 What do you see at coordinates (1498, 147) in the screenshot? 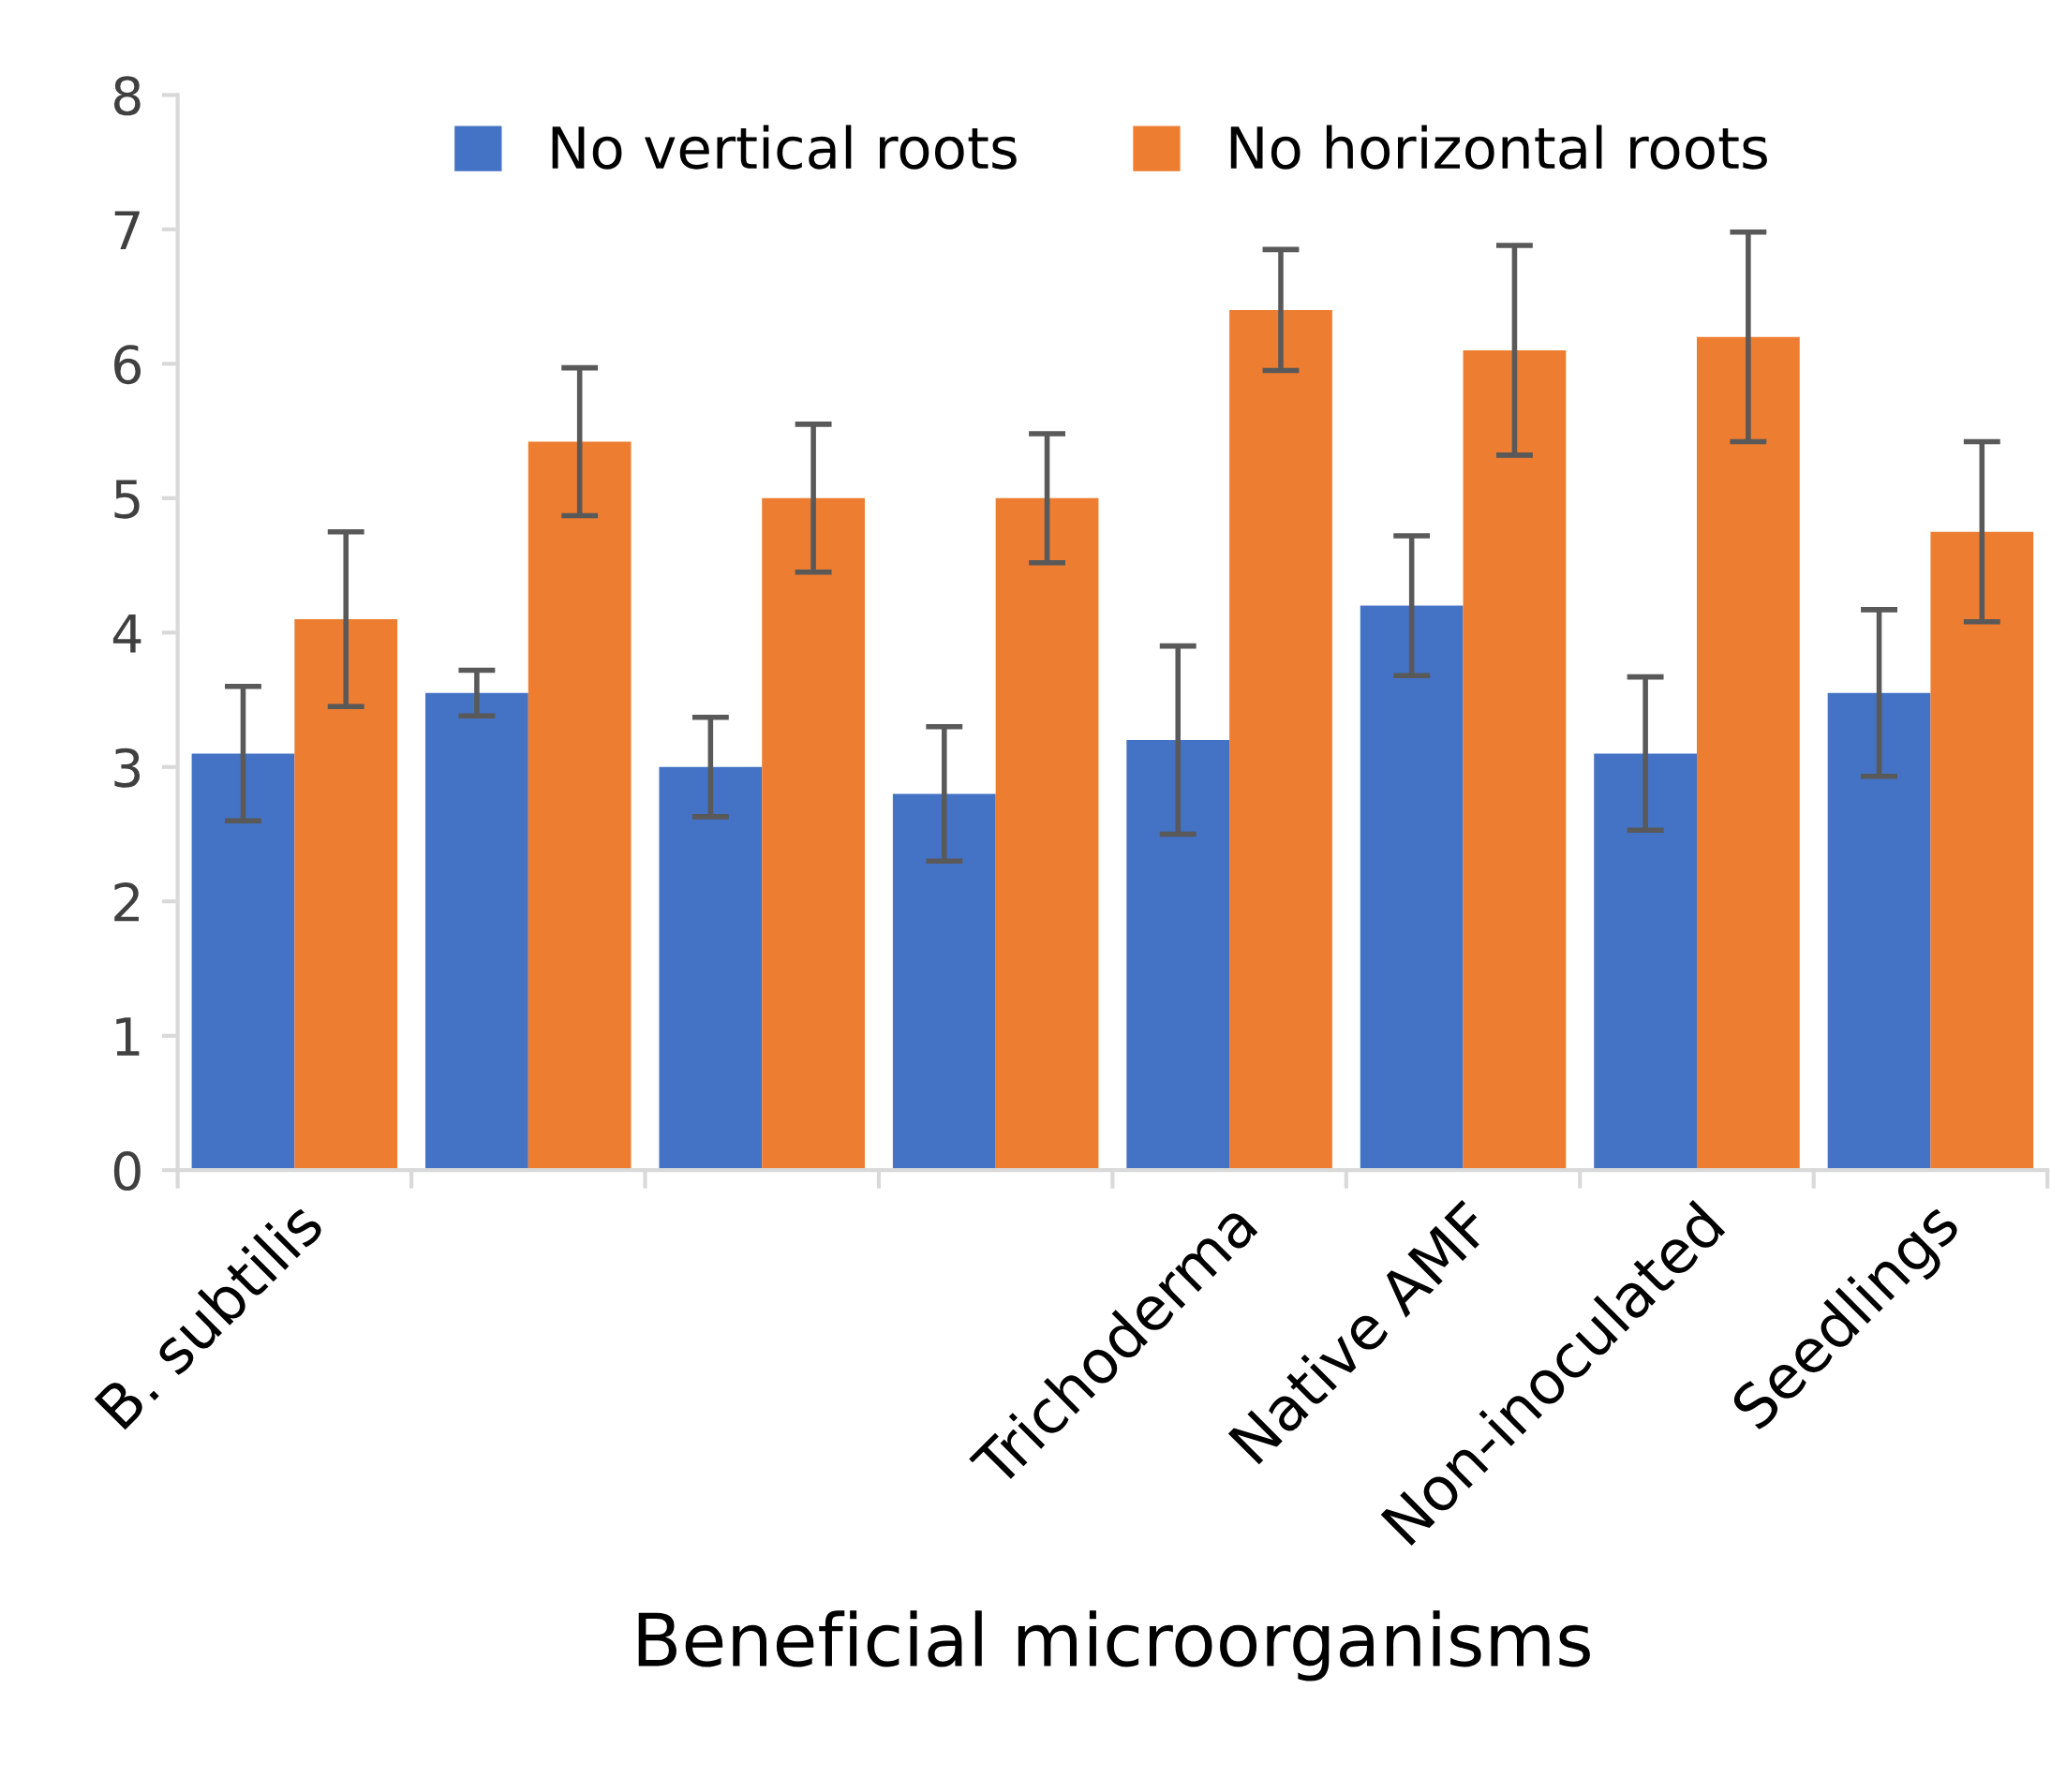
I see `legend-label: No horizontal roots` at bounding box center [1498, 147].